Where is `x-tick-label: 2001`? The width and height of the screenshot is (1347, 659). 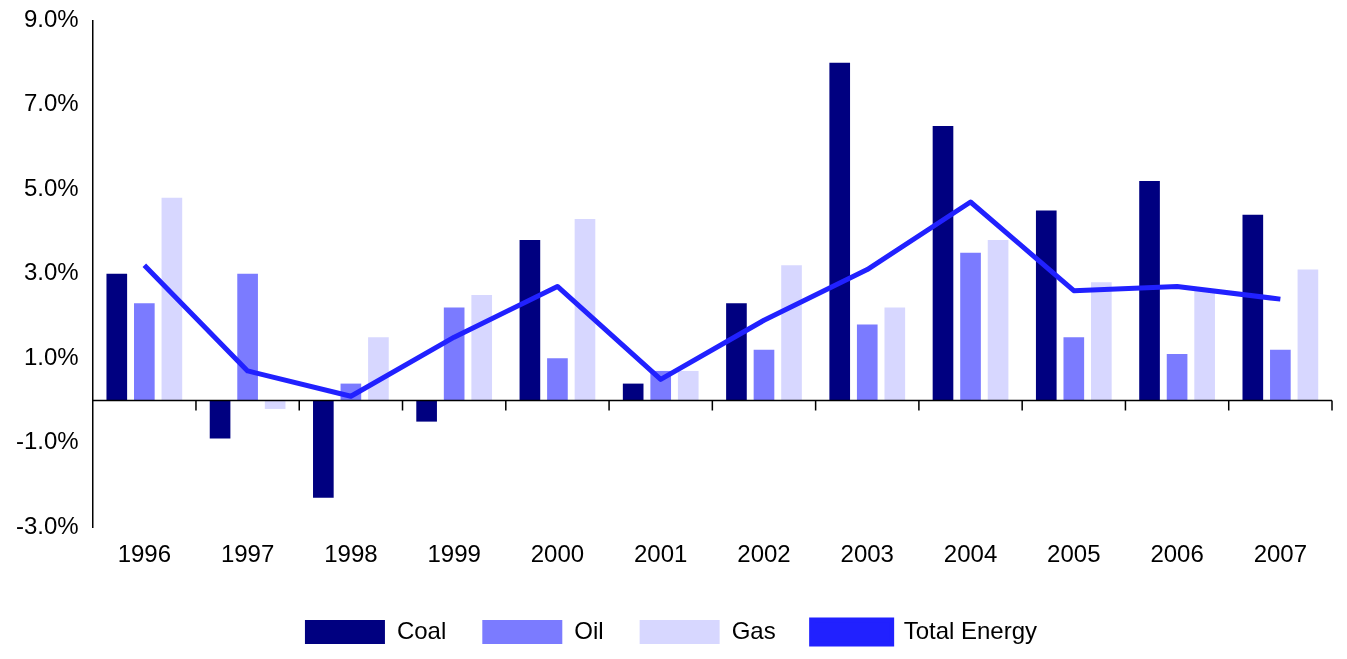 x-tick-label: 2001 is located at coordinates (661, 554).